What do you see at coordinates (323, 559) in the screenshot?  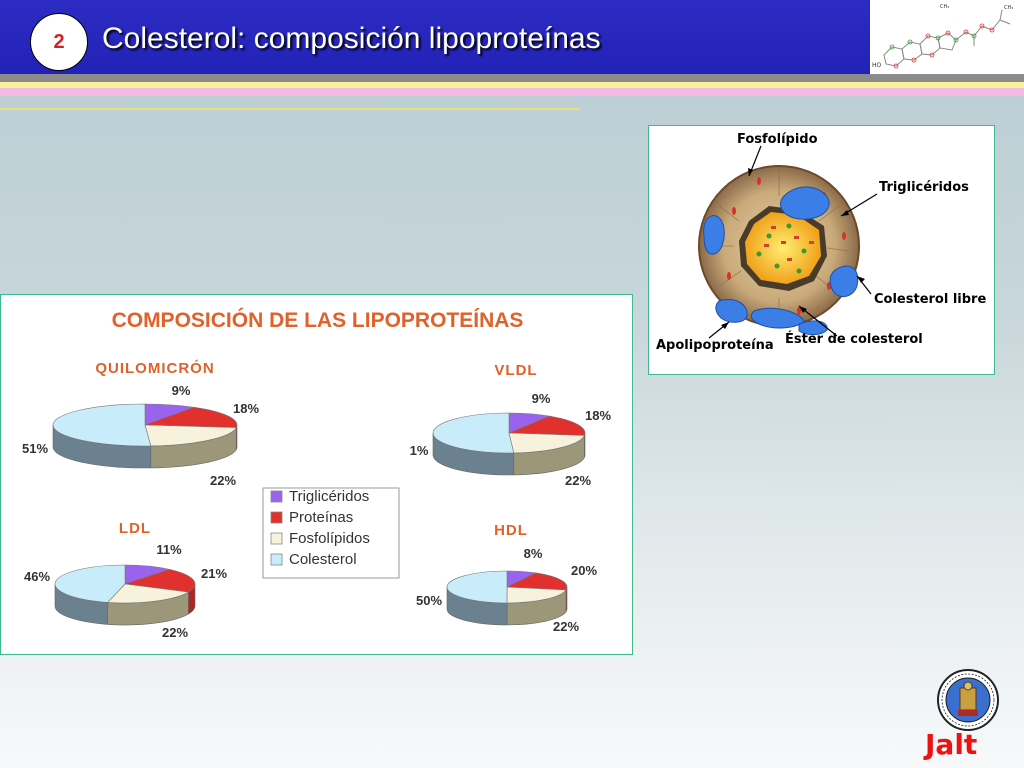 I see `legend-label-colesterol: Colesterol` at bounding box center [323, 559].